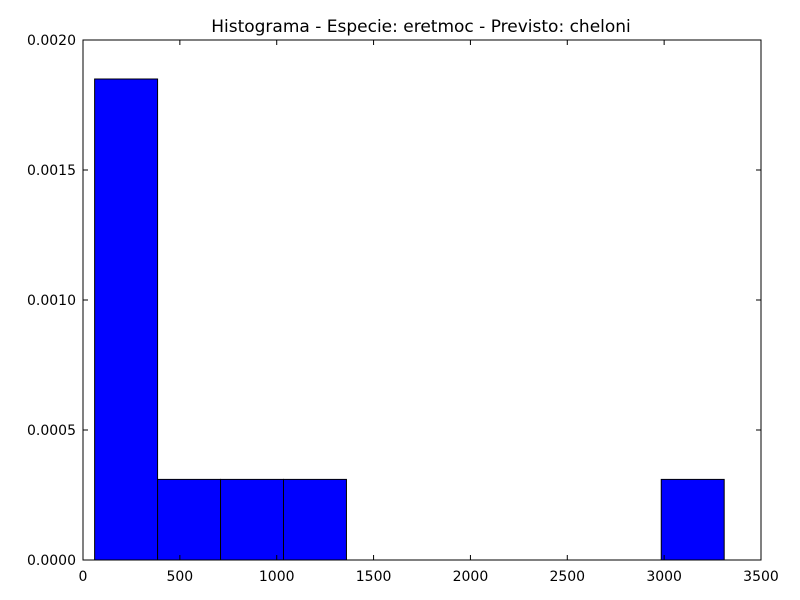 The image size is (800, 600). Describe the element at coordinates (51, 171) in the screenshot. I see `y-tick-label: 0.0015` at that location.